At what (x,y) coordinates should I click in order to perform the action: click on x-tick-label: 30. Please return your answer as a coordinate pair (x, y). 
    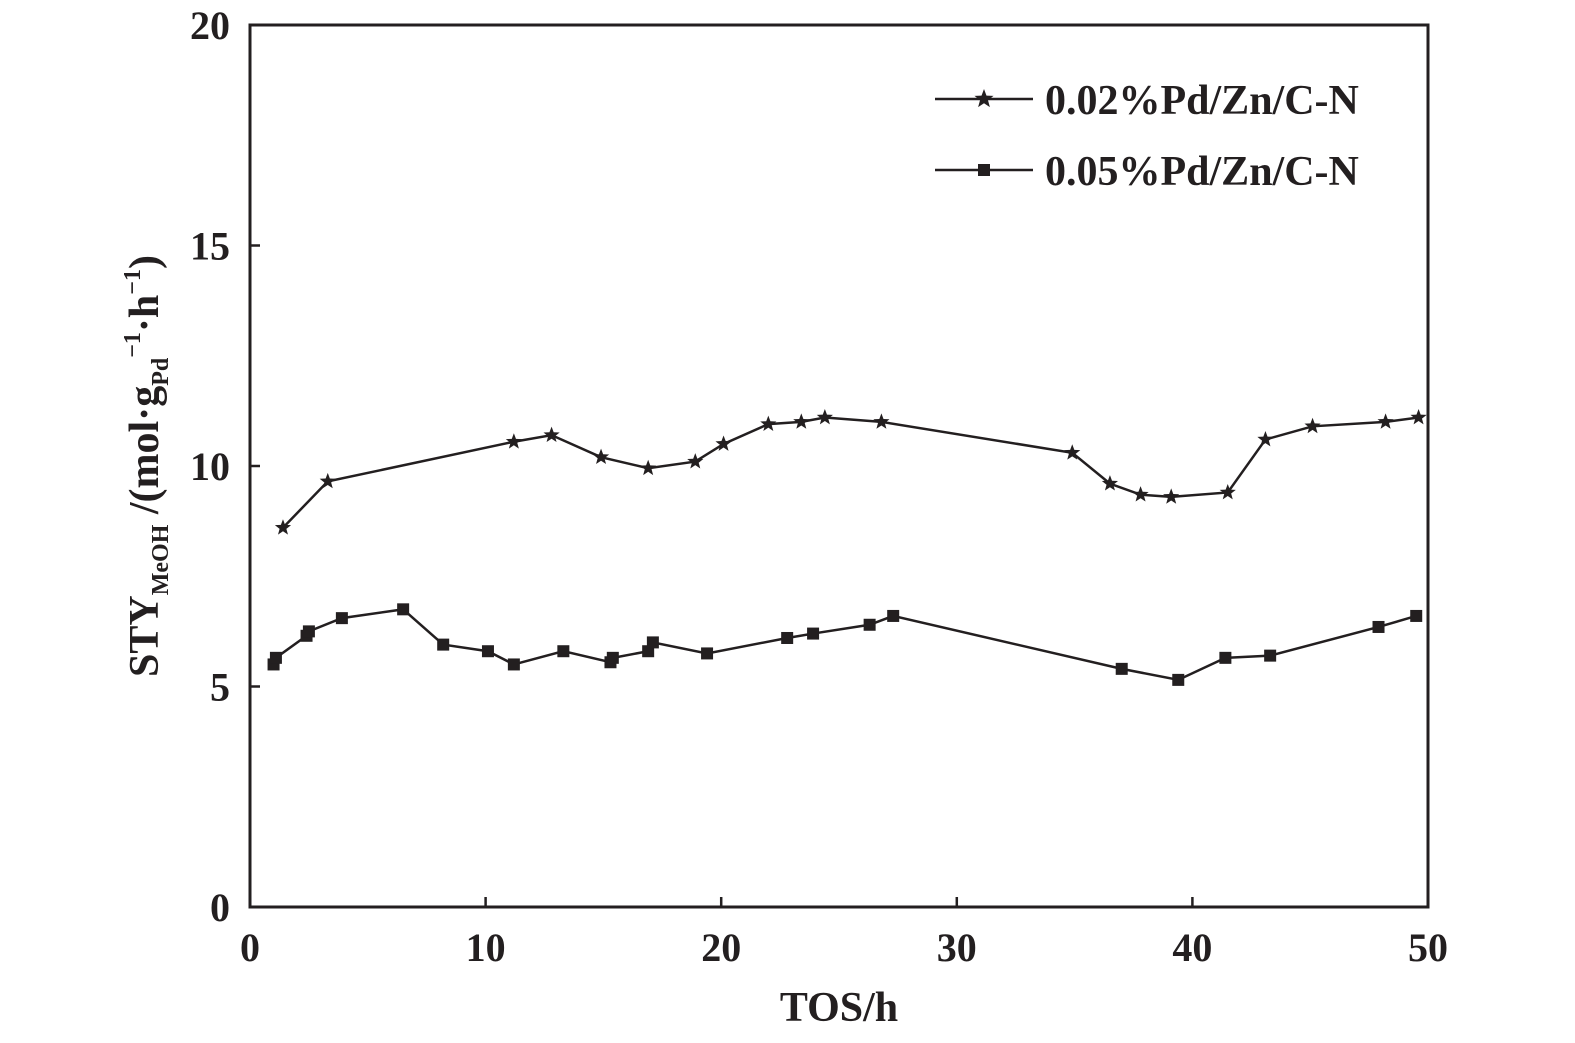
    Looking at the image, I should click on (957, 947).